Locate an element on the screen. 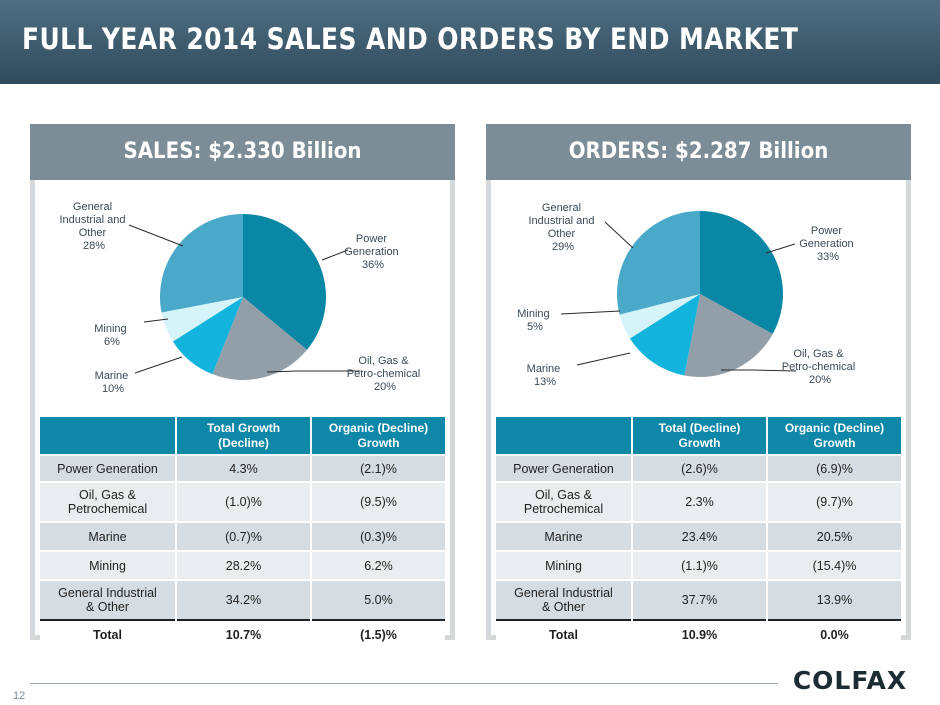  row-total: (2.6)% is located at coordinates (699, 468).